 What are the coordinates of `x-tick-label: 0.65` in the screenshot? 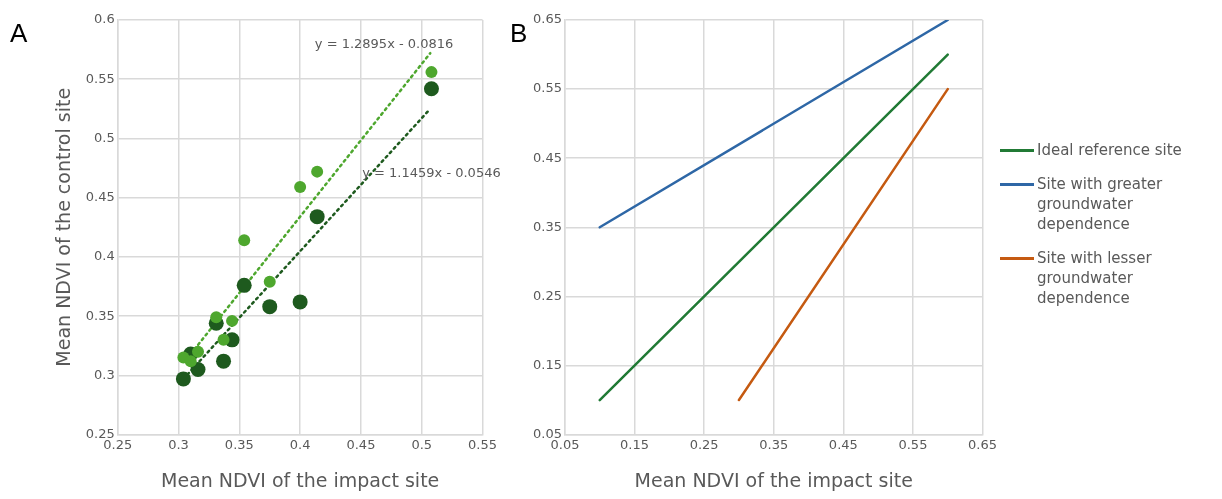 It's located at (982, 444).